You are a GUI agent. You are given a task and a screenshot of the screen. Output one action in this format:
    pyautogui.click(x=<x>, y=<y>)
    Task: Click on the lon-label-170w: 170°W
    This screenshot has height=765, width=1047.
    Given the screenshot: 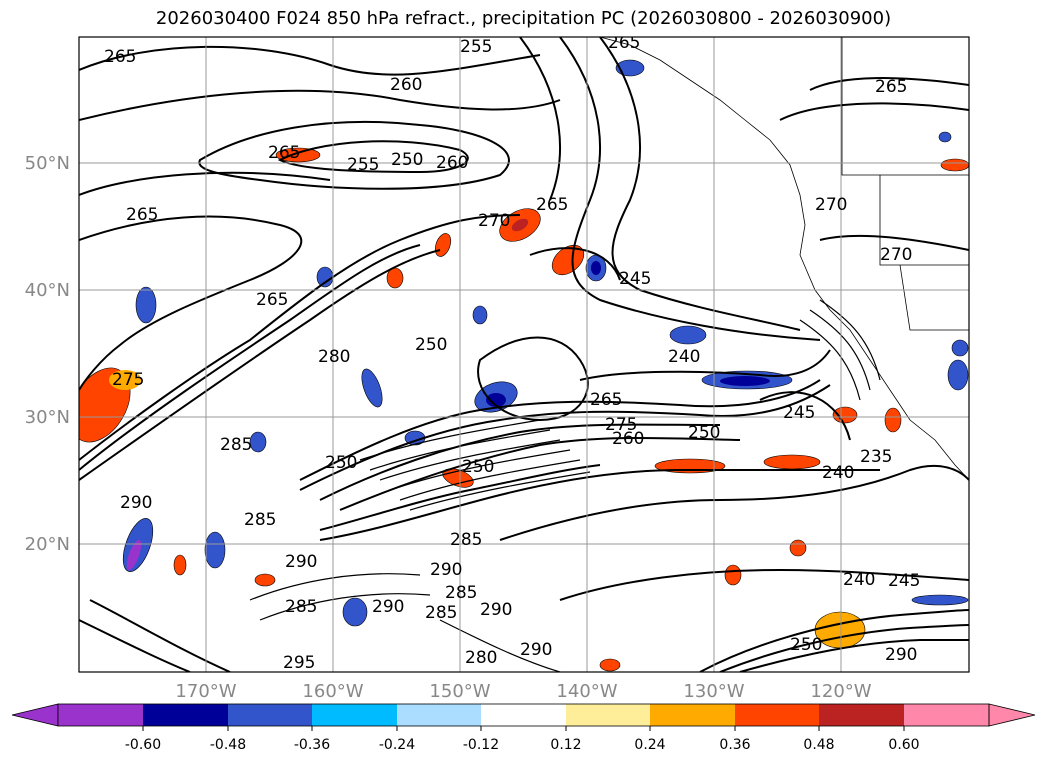 What is the action you would take?
    pyautogui.click(x=205, y=691)
    